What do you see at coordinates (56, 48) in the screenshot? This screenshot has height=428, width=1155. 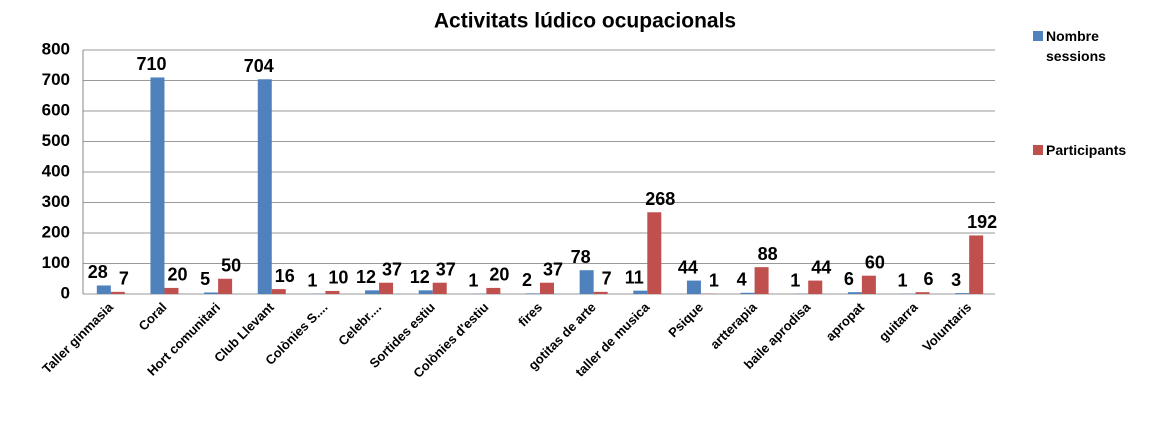 I see `y-tick-label: 800` at bounding box center [56, 48].